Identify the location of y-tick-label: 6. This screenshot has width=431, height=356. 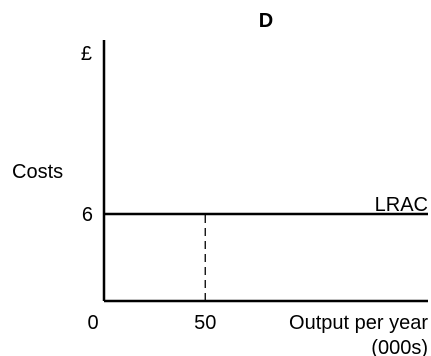
(87, 215).